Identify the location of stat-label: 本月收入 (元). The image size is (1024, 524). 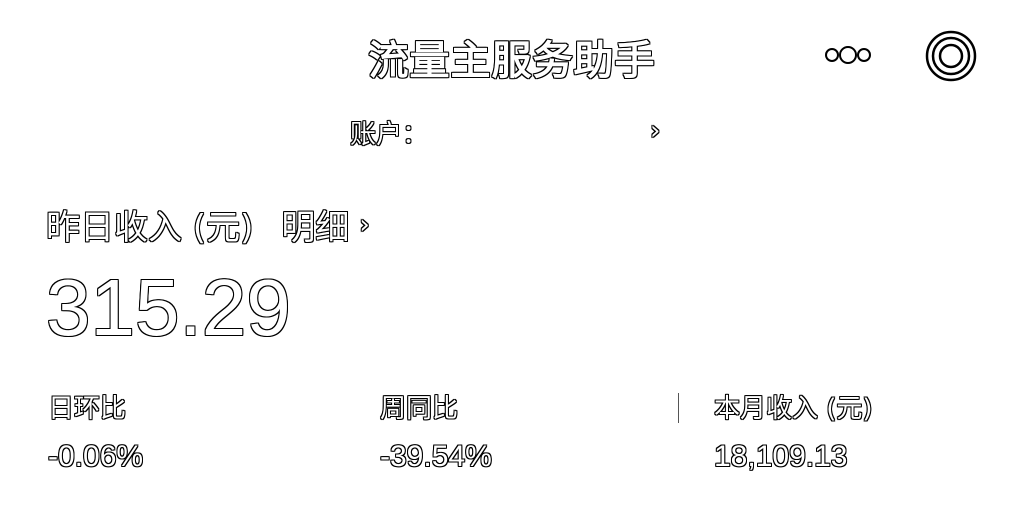
(793, 409).